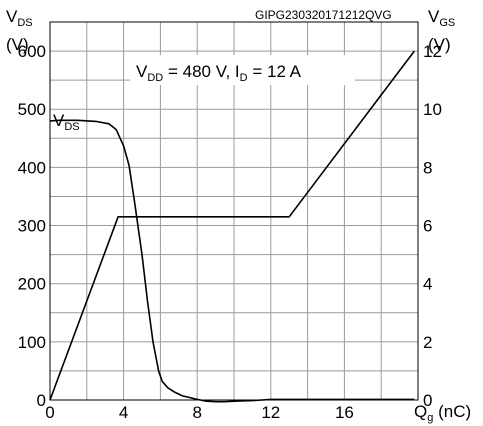  What do you see at coordinates (32, 342) in the screenshot?
I see `left-y-tick-label: 100` at bounding box center [32, 342].